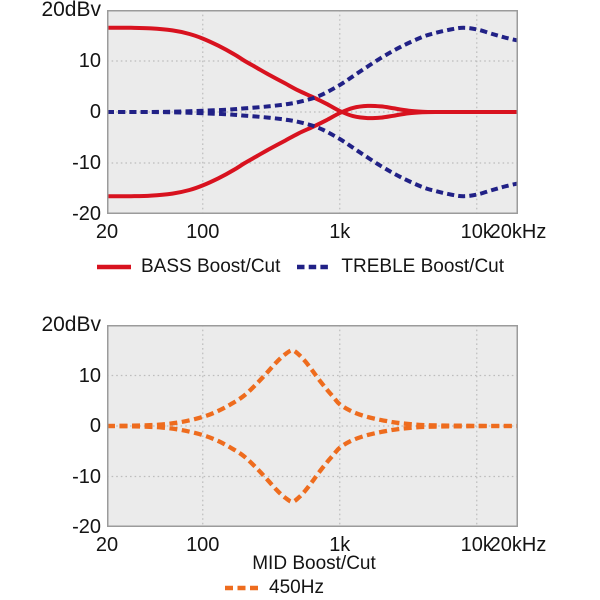 This screenshot has height=600, width=600. What do you see at coordinates (312, 154) in the screenshot?
I see `curve-treble-cut` at bounding box center [312, 154].